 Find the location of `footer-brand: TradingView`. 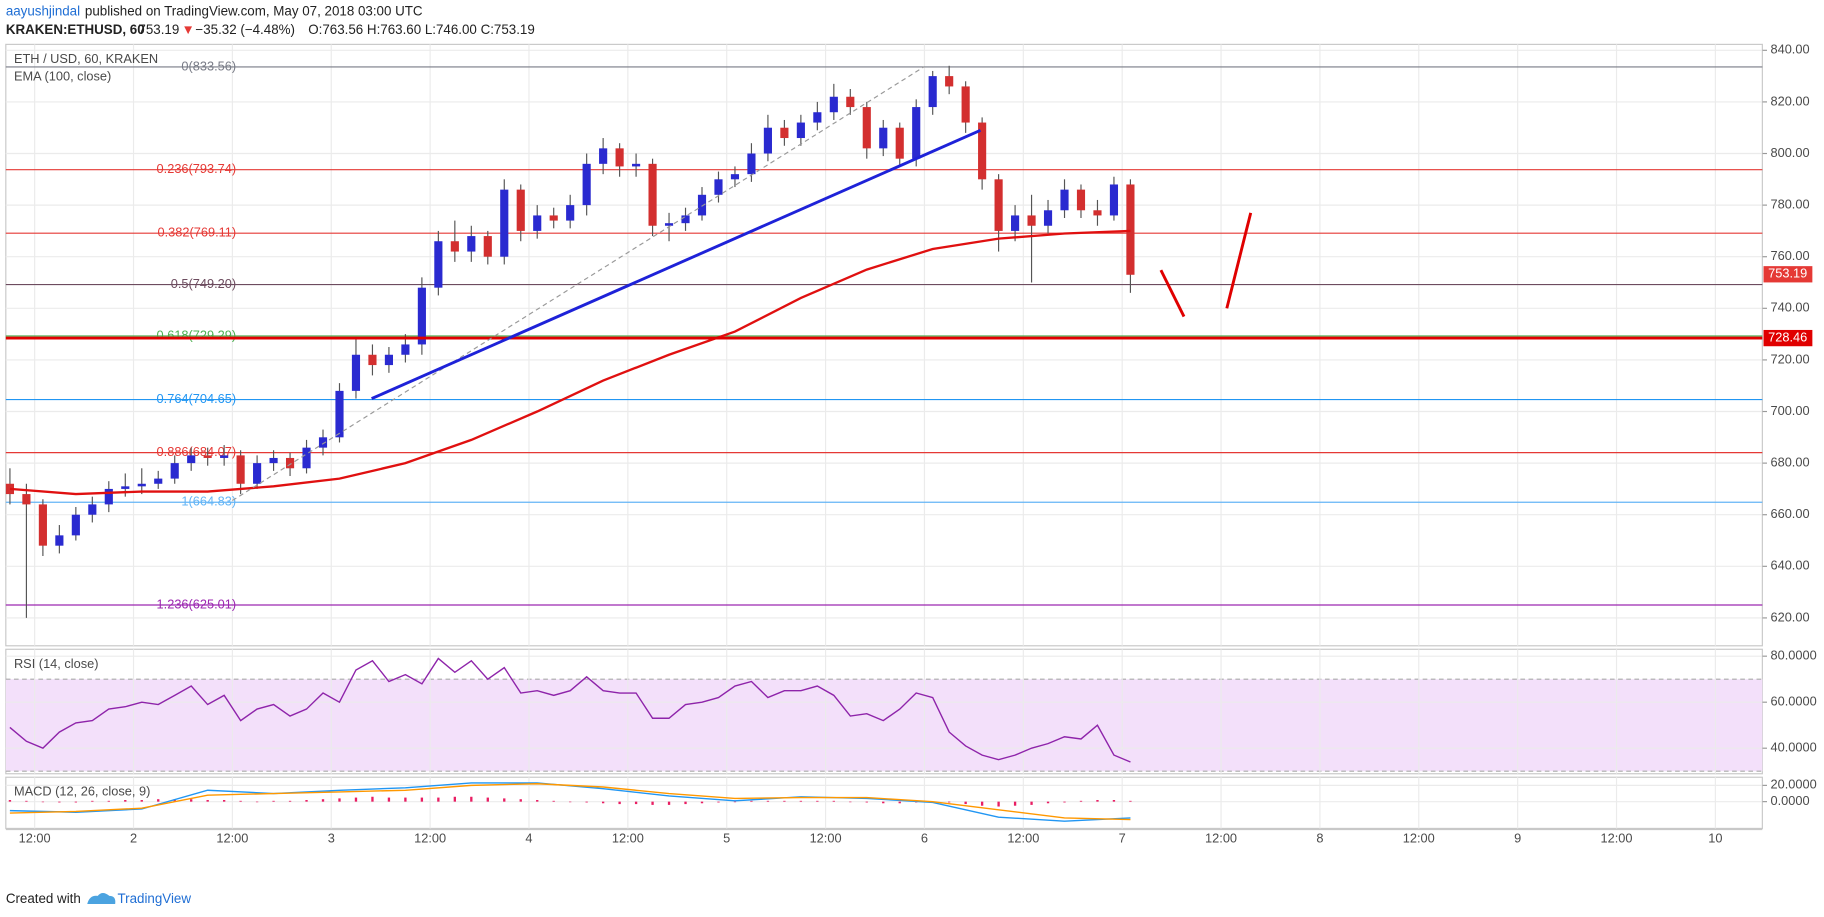

footer-brand: TradingView is located at coordinates (154, 898).